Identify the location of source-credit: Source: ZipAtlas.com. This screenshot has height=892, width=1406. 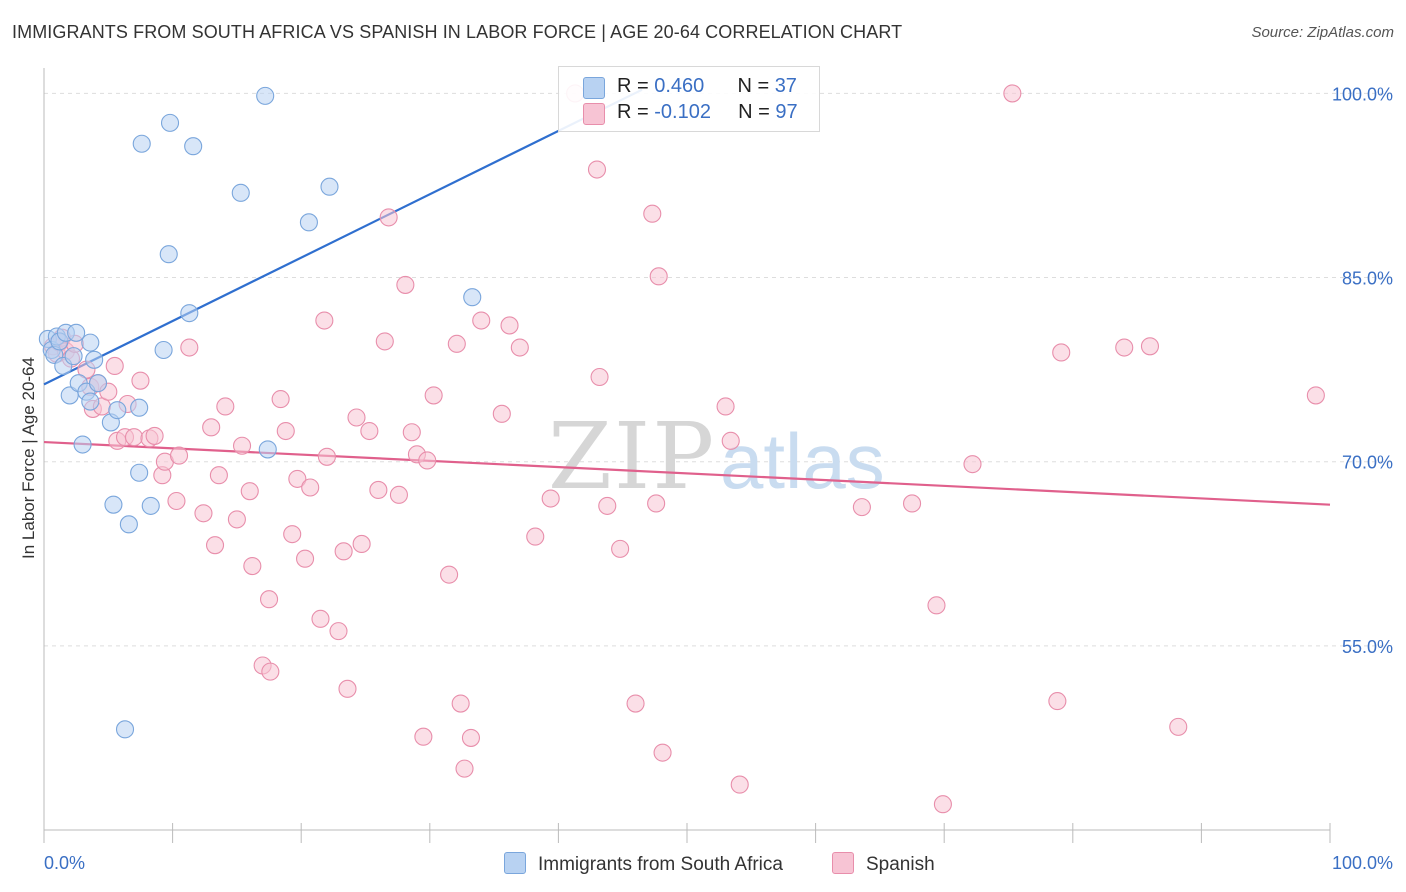
(1322, 32).